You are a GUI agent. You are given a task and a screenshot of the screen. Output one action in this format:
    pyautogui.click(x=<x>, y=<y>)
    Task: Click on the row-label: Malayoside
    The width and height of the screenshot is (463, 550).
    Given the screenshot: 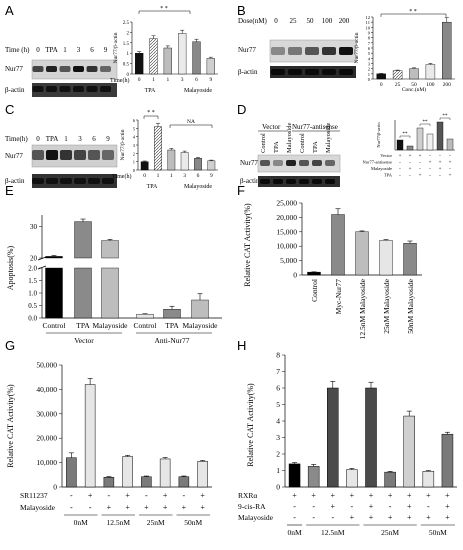 What is the action you would take?
    pyautogui.click(x=381, y=168)
    